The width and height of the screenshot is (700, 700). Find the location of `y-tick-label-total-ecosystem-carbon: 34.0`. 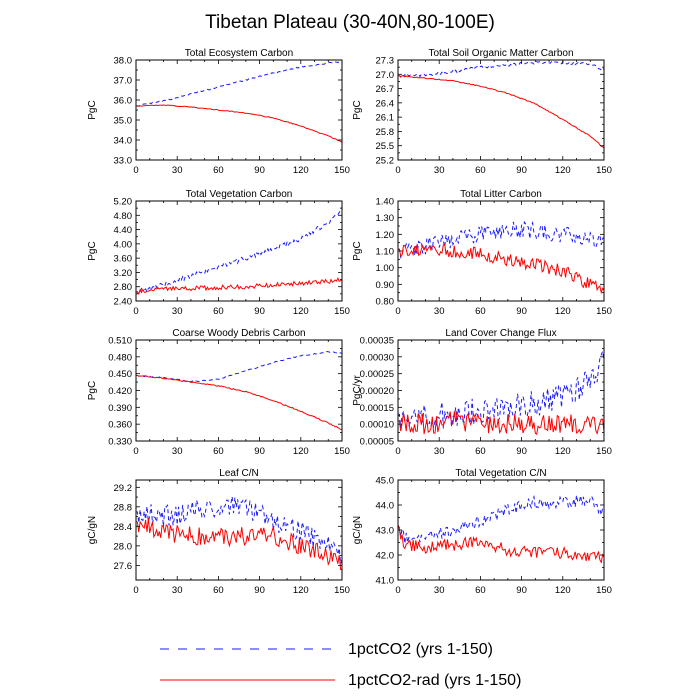

y-tick-label-total-ecosystem-carbon: 34.0 is located at coordinates (123, 141).